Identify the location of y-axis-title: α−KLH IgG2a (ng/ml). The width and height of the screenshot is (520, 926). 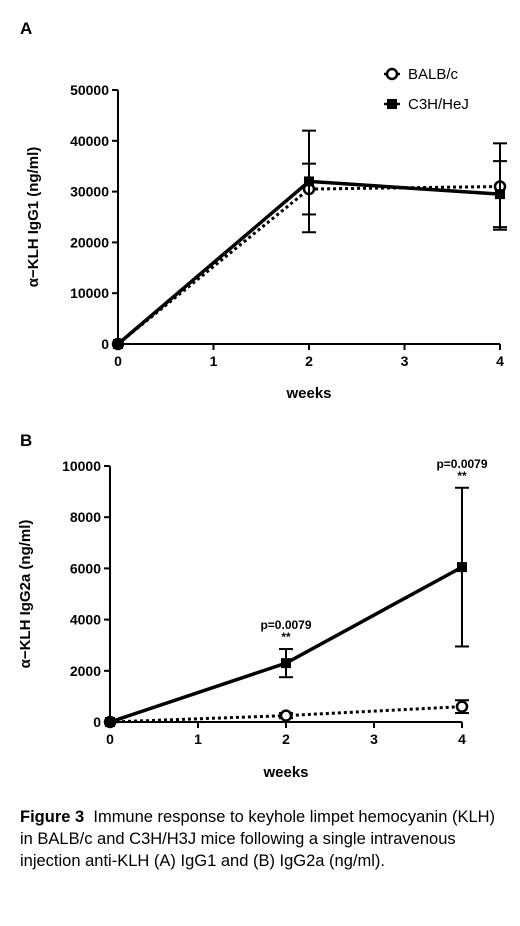
(25, 594).